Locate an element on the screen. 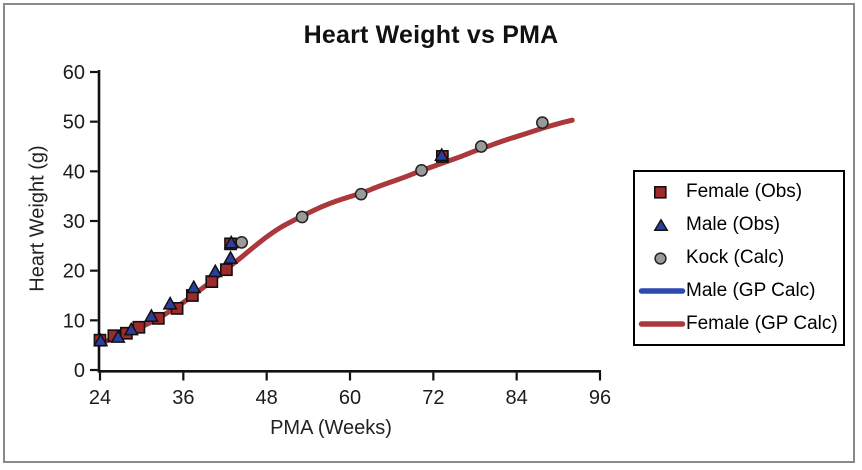  legend-item-male-obs: Male (Obs) is located at coordinates (739, 225).